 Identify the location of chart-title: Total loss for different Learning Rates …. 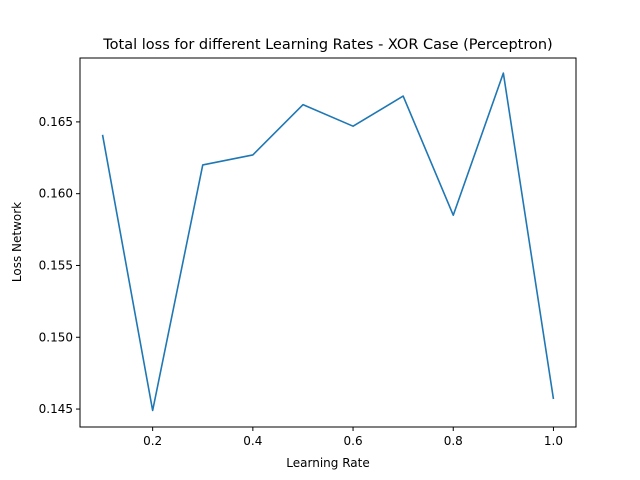
(327, 45).